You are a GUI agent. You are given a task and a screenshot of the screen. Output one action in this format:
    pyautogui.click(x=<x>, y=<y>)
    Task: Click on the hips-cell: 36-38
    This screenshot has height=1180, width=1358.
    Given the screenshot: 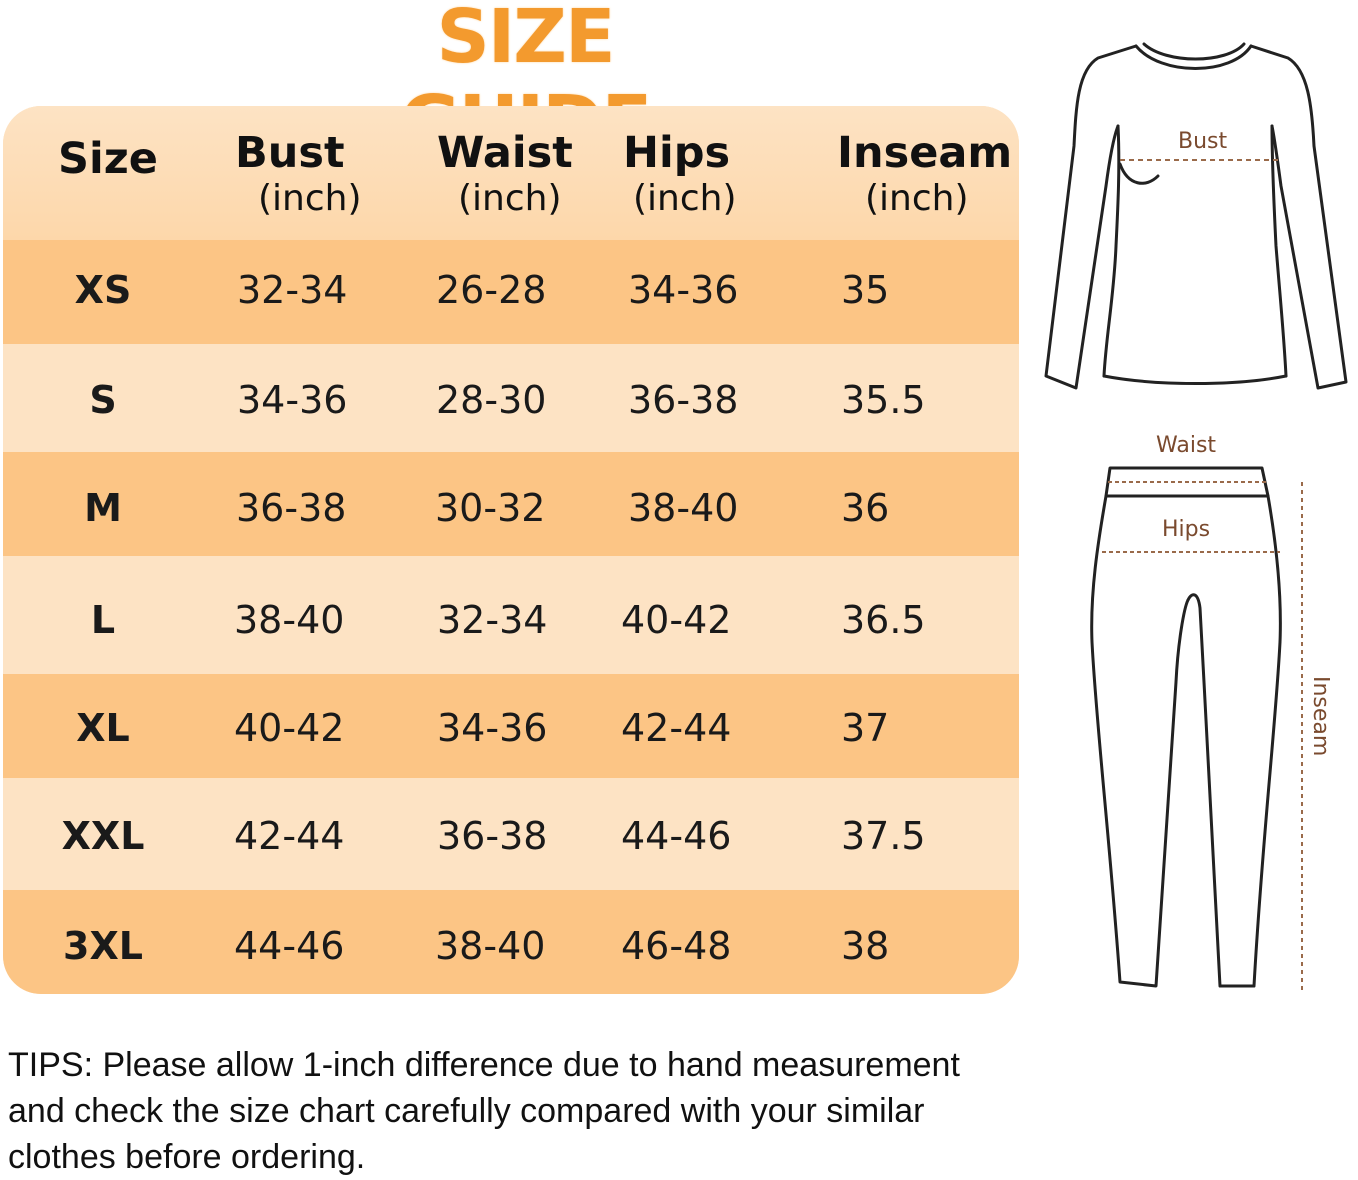 What is the action you would take?
    pyautogui.click(x=683, y=400)
    